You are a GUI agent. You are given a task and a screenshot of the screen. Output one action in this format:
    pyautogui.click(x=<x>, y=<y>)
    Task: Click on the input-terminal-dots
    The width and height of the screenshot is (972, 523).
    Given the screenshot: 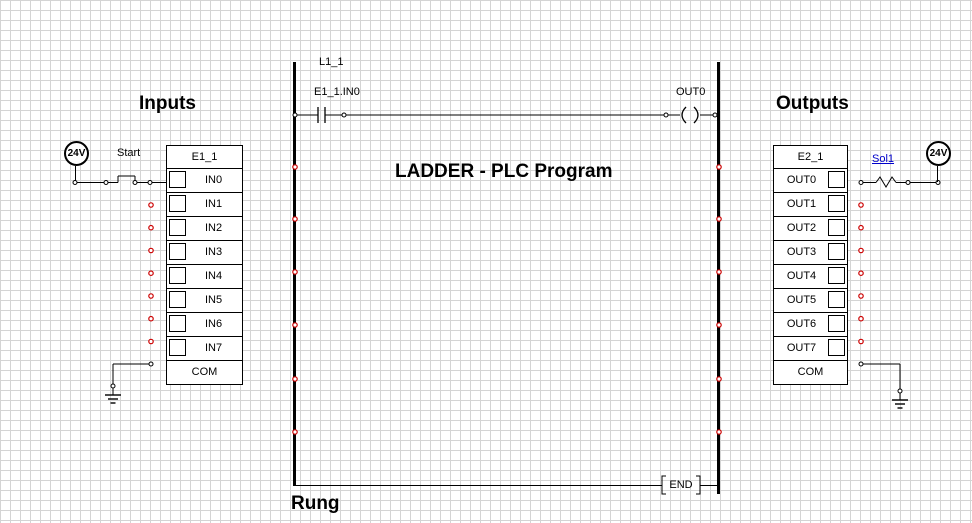 What is the action you would take?
    pyautogui.click(x=151, y=273)
    